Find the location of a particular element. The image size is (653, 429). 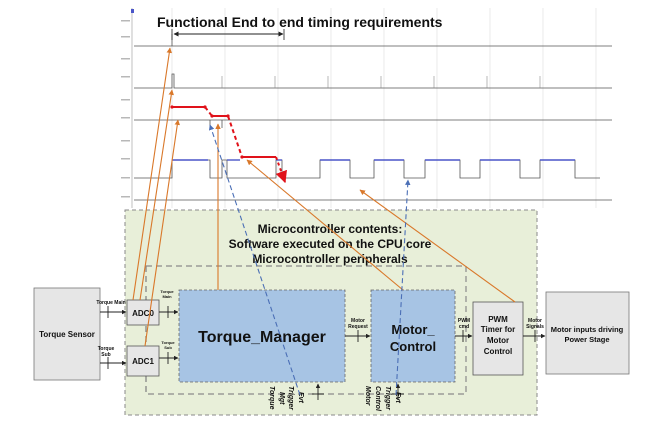

motor-inputs-label-2: Power Stage is located at coordinates (586, 339).